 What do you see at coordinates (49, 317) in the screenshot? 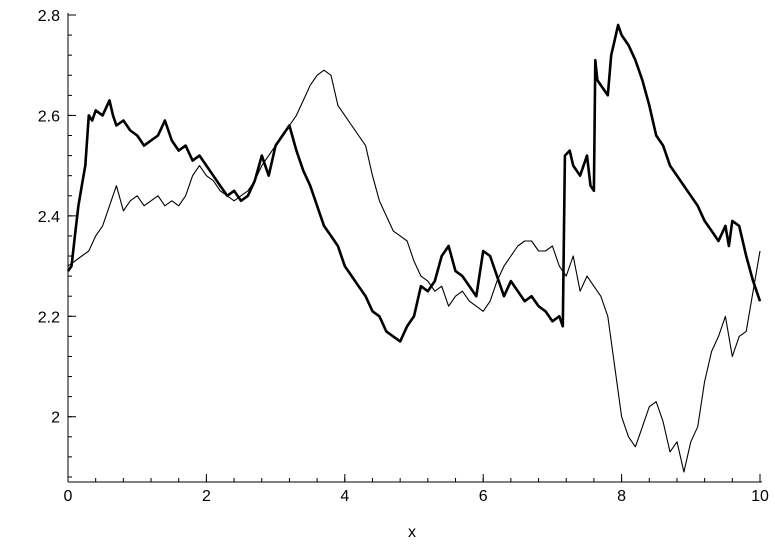
I see `y-tick-label: 2.2` at bounding box center [49, 317].